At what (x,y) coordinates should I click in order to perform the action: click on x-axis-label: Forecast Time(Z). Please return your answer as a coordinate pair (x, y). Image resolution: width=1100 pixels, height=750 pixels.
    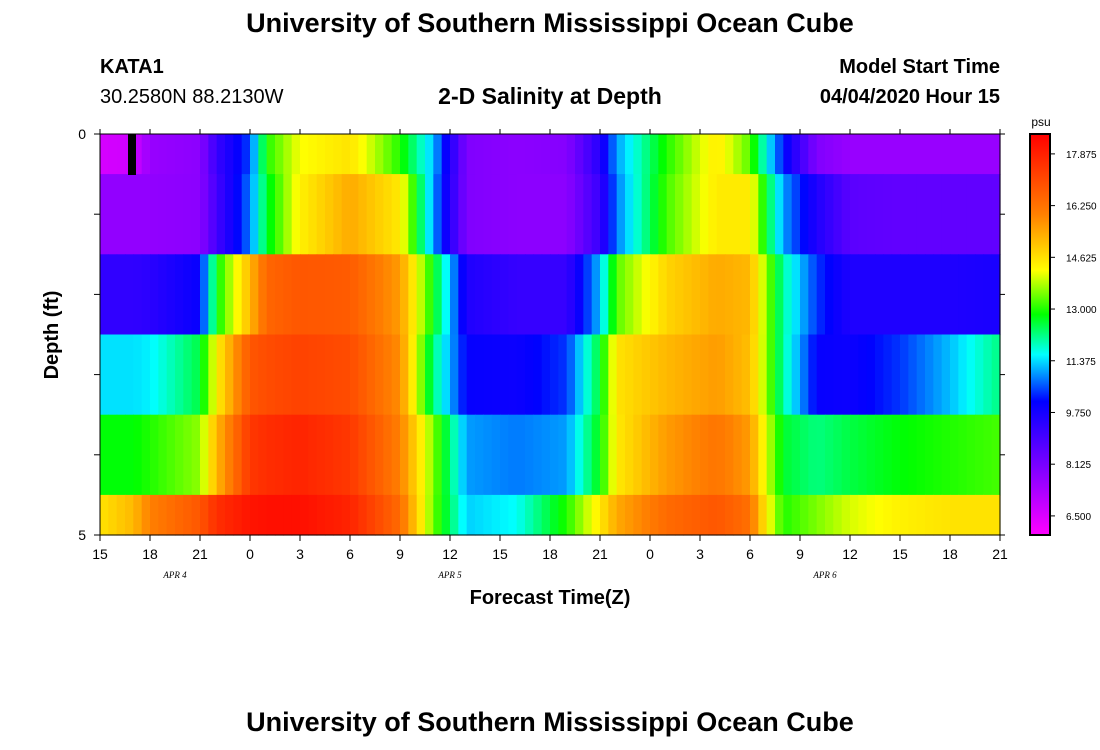
    Looking at the image, I should click on (550, 598).